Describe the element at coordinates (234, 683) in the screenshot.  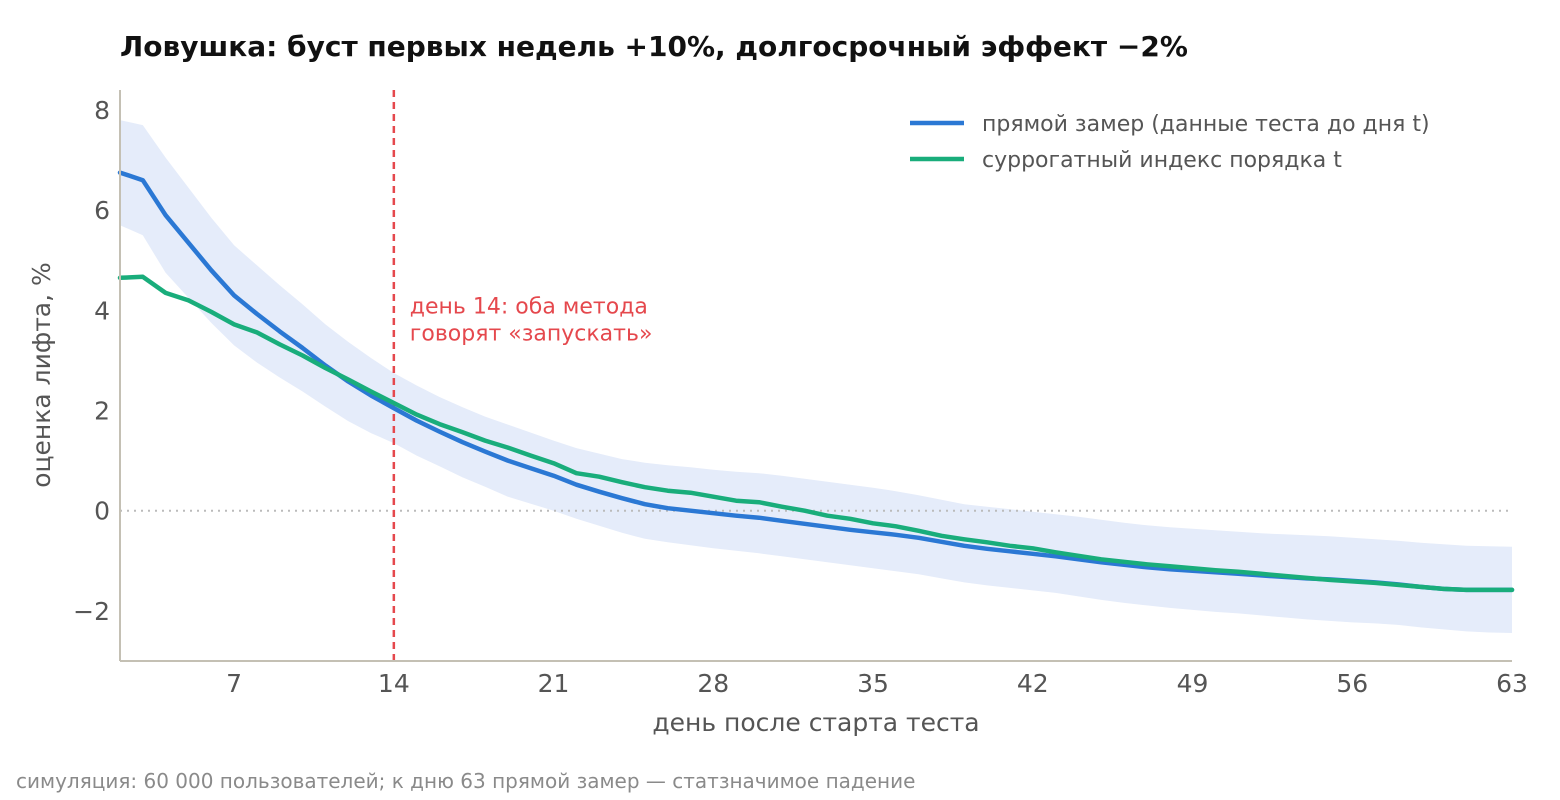
I see `x-tick-label: 7` at that location.